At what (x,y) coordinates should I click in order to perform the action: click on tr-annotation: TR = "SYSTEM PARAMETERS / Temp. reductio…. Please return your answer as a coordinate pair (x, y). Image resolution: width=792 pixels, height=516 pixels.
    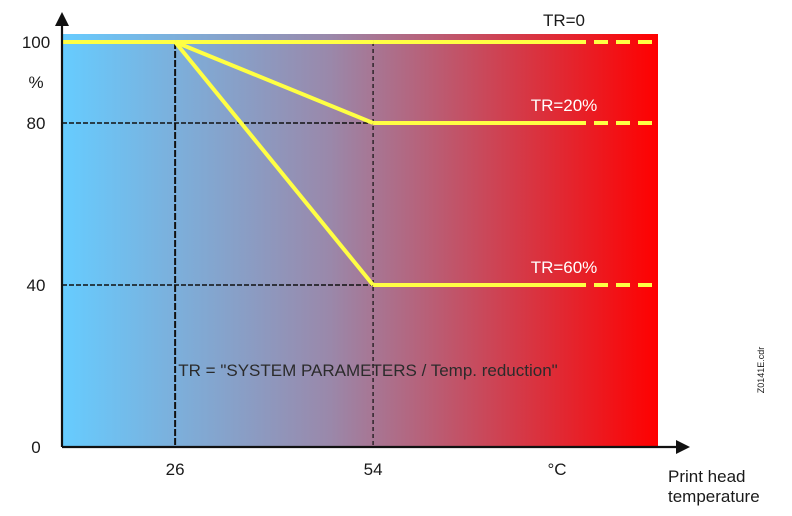
    Looking at the image, I should click on (367, 370).